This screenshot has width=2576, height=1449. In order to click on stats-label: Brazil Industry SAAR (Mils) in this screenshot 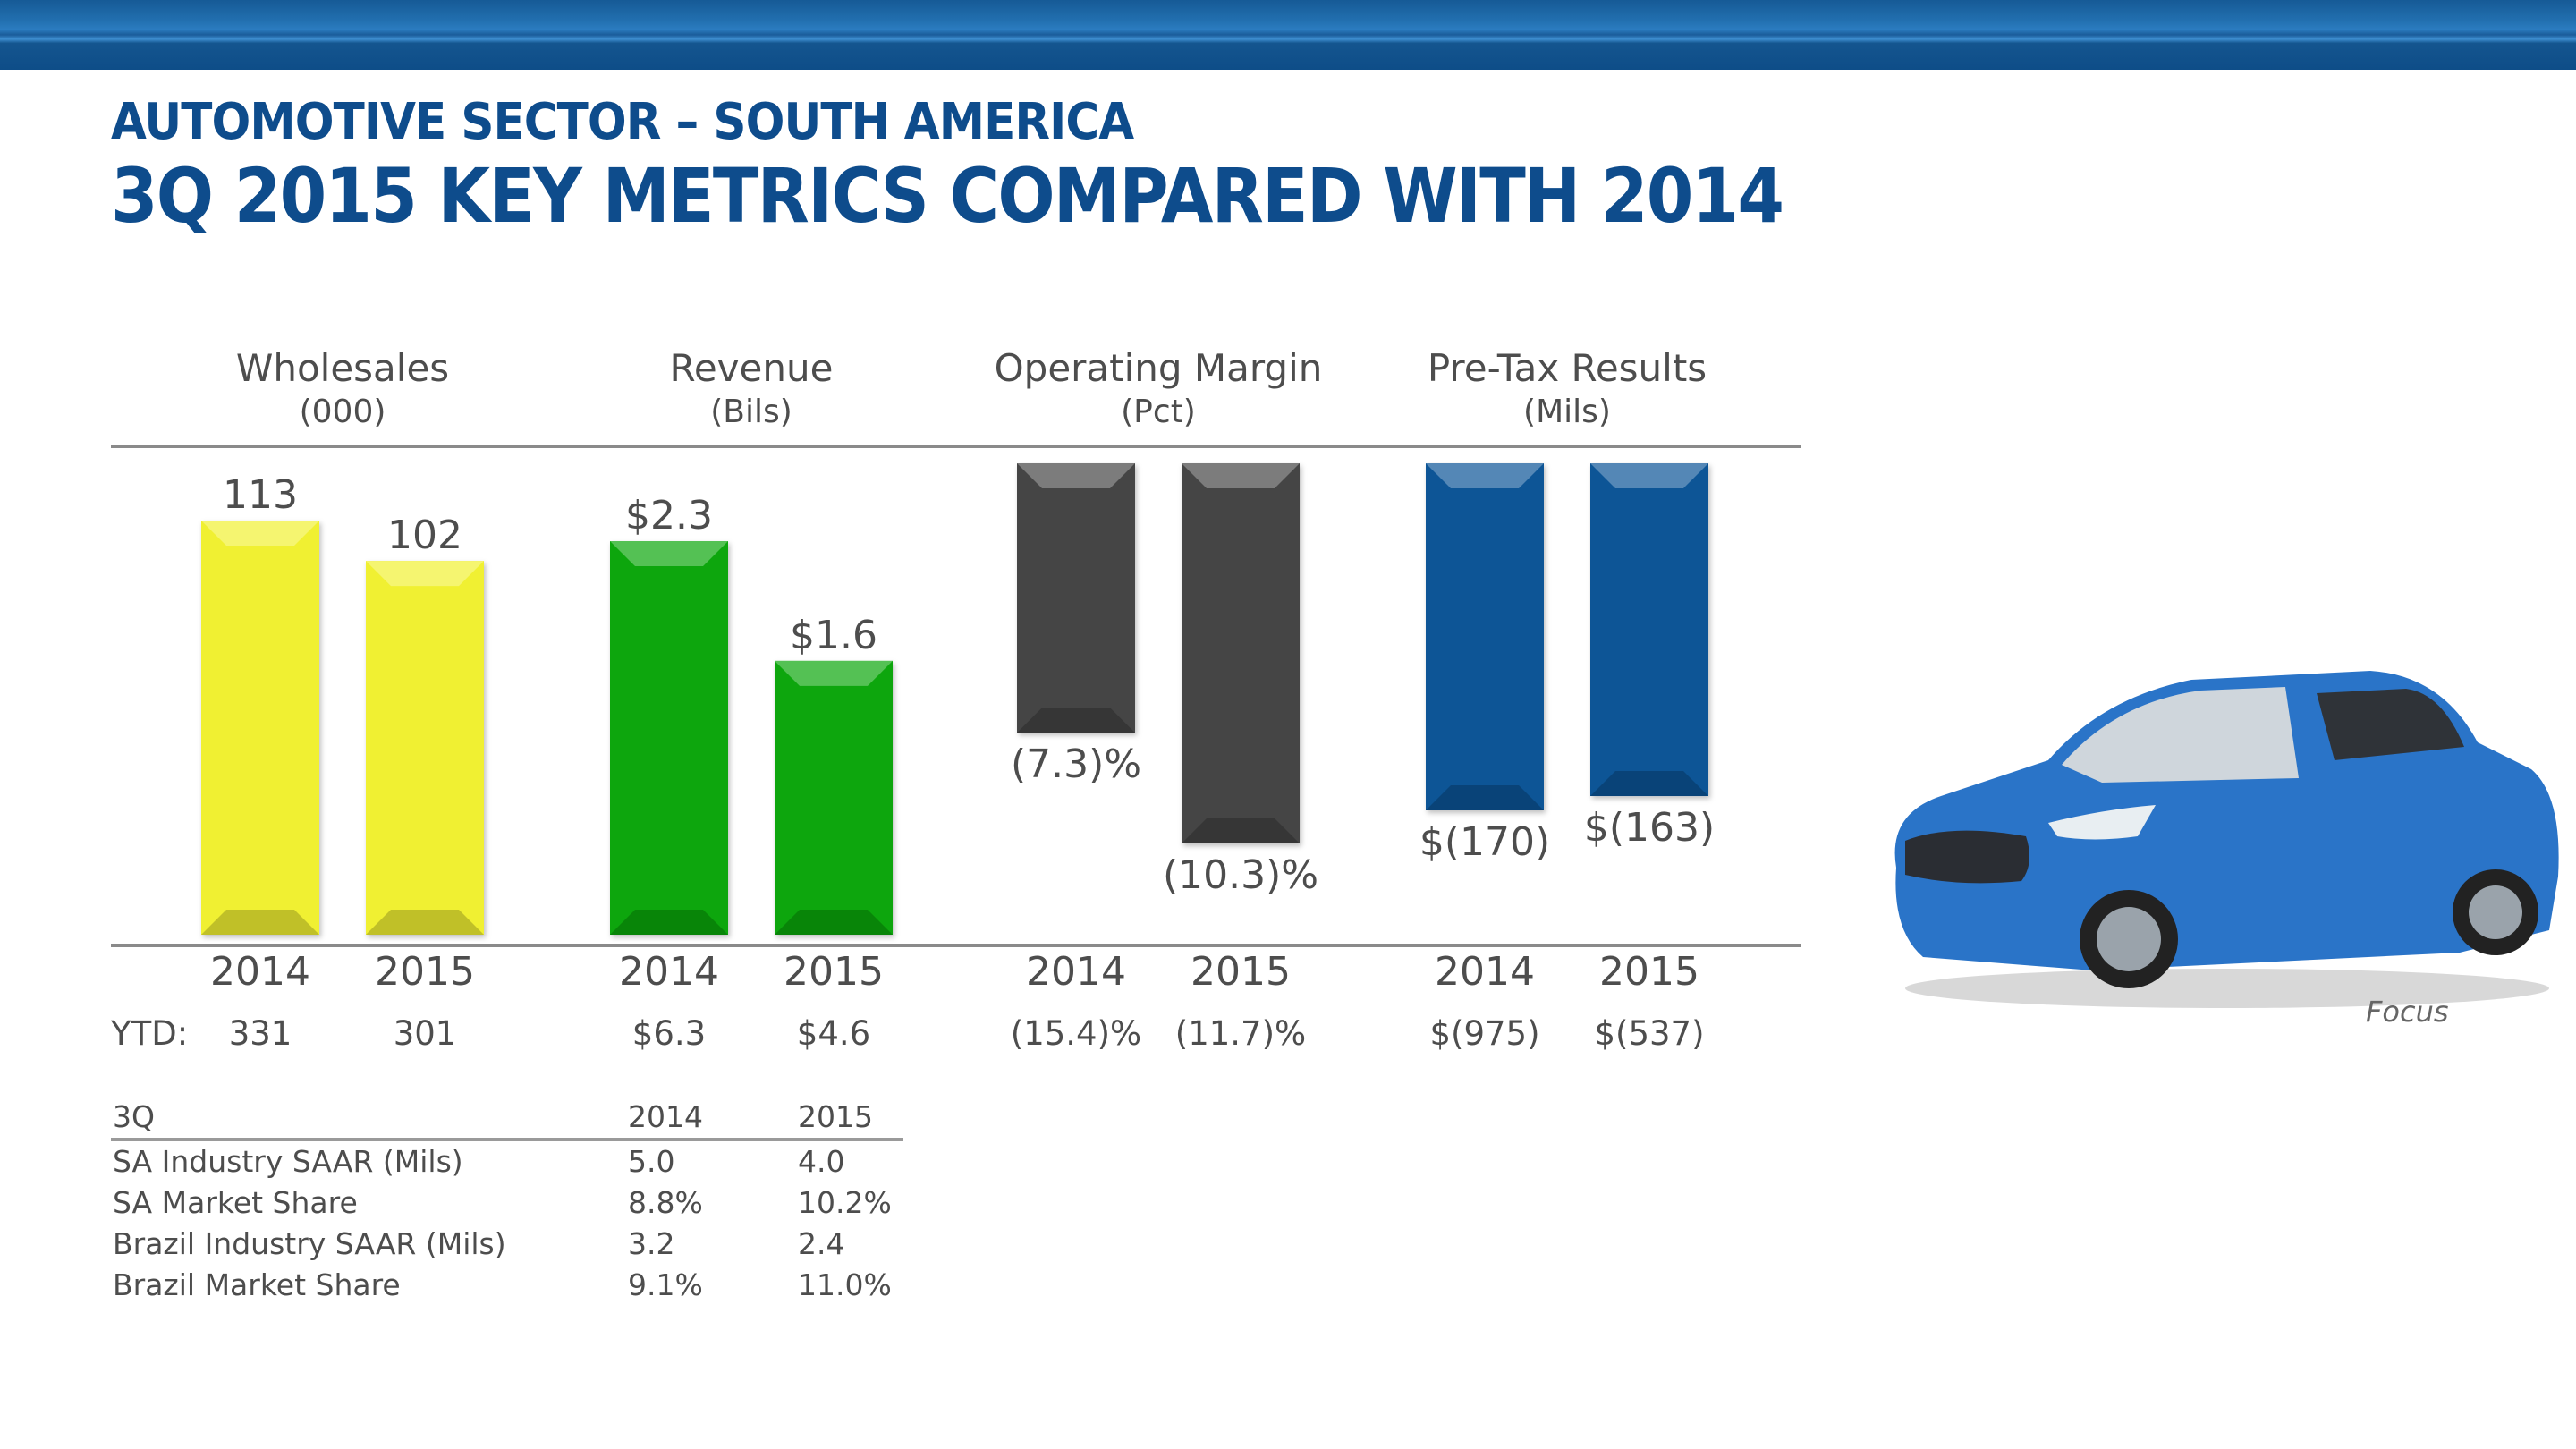, I will do `click(309, 1243)`.